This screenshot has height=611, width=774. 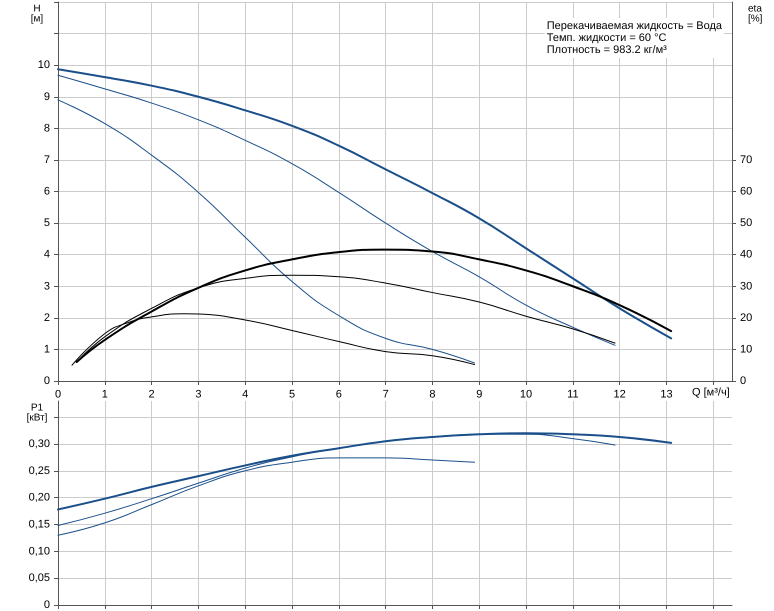 I want to click on y-tick-label: 0,05, so click(x=39, y=578).